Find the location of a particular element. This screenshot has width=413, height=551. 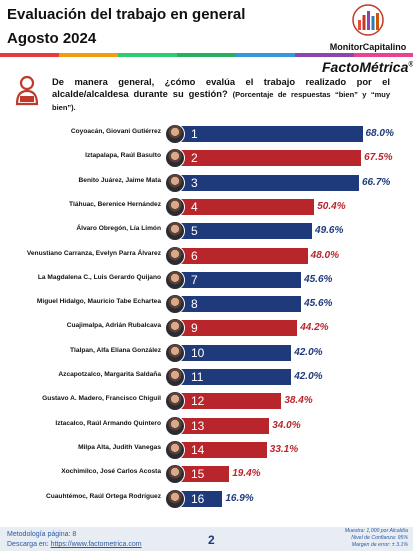

value-label: 34.0% is located at coordinates (286, 425).